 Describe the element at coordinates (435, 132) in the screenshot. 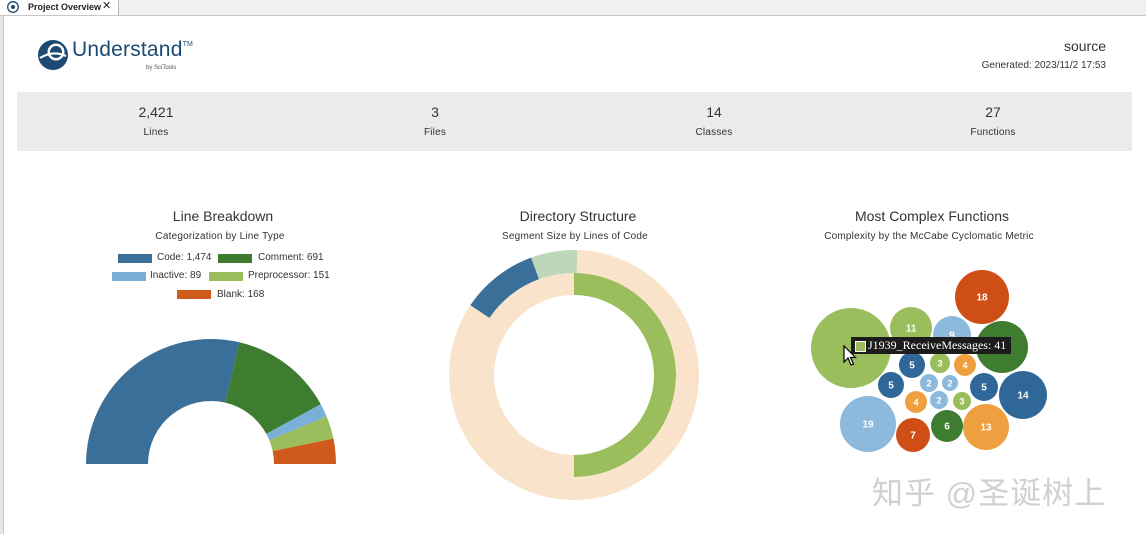

I see `stat-label: Files` at that location.